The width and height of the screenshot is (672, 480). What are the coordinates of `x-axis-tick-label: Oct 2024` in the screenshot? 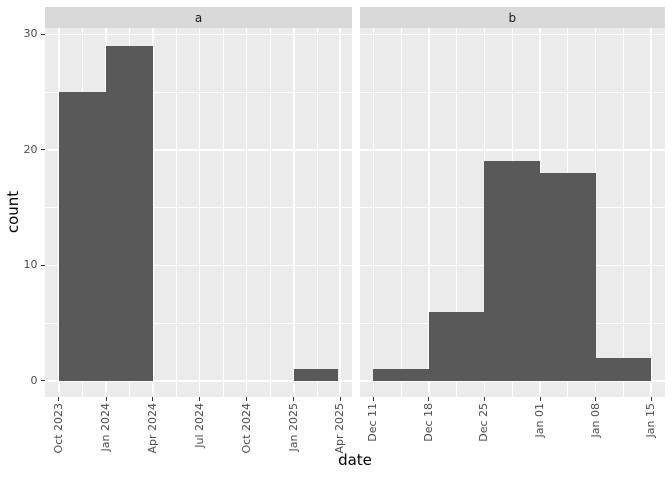 It's located at (246, 428).